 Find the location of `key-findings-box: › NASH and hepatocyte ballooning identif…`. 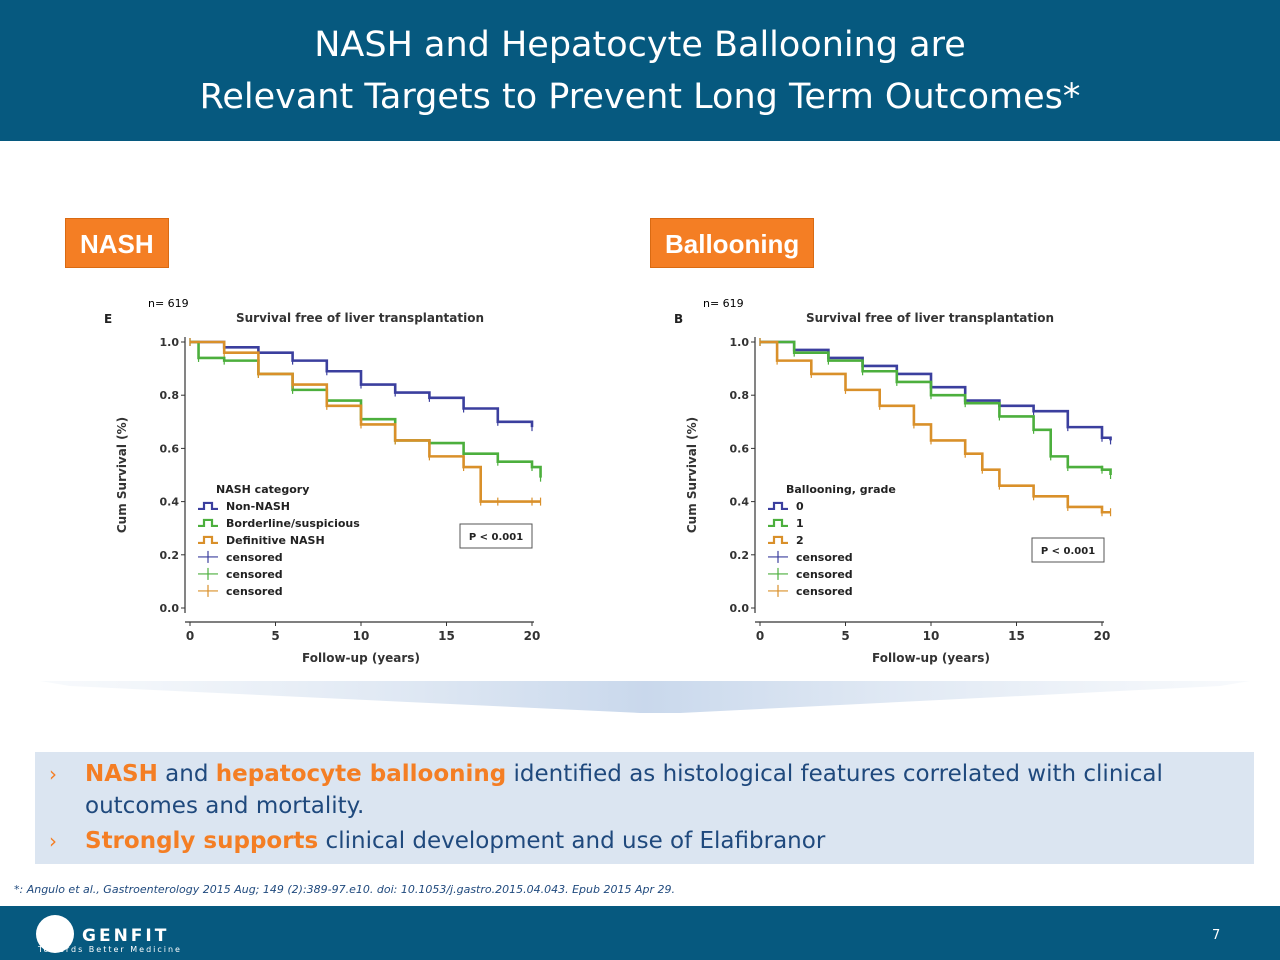

key-findings-box: › NASH and hepatocyte ballooning identif… is located at coordinates (644, 808).